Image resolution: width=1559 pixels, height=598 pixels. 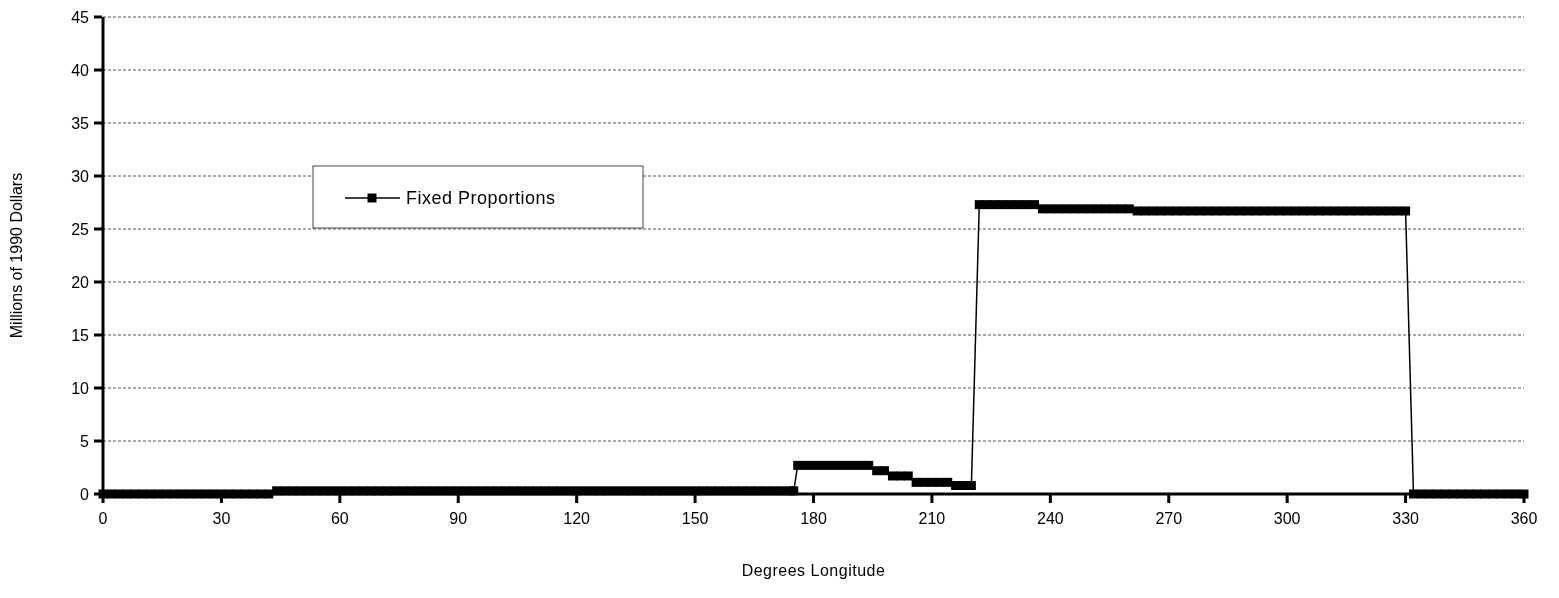 What do you see at coordinates (80, 282) in the screenshot?
I see `y-tick-label: 20` at bounding box center [80, 282].